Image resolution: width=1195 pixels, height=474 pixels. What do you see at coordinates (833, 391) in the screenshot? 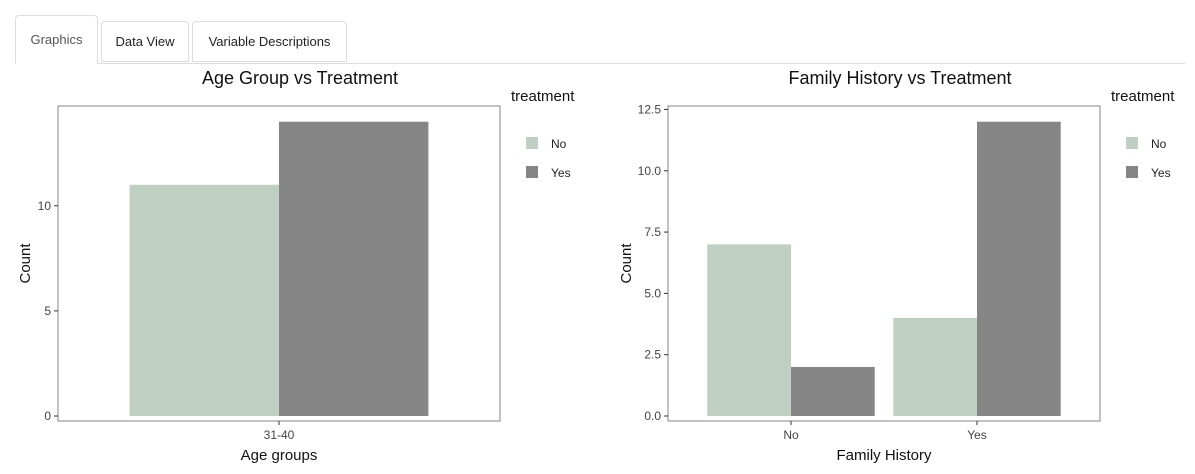
I see `bar-yes-no` at bounding box center [833, 391].